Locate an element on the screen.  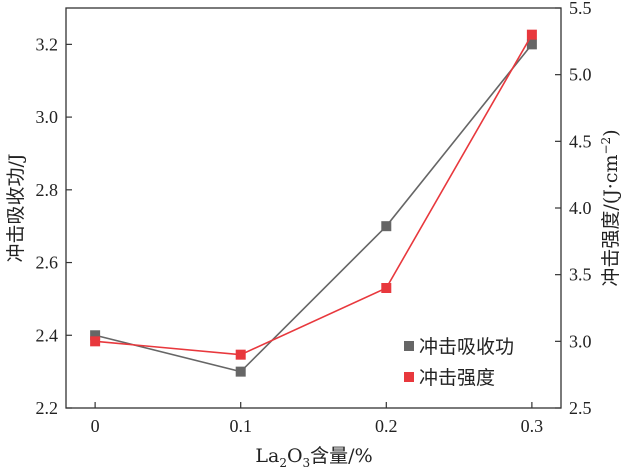
y-left-tick-label: 2.6 is located at coordinates (47, 263).